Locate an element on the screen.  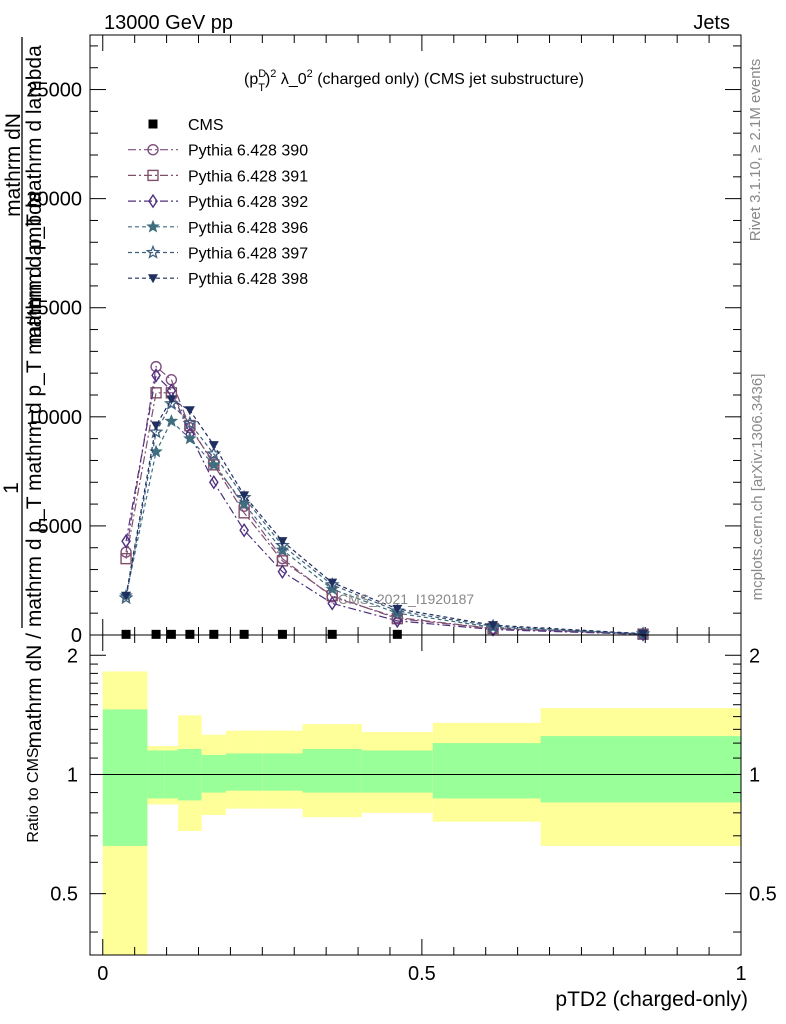
ratio-tick-label-right: 1 is located at coordinates (754, 775).